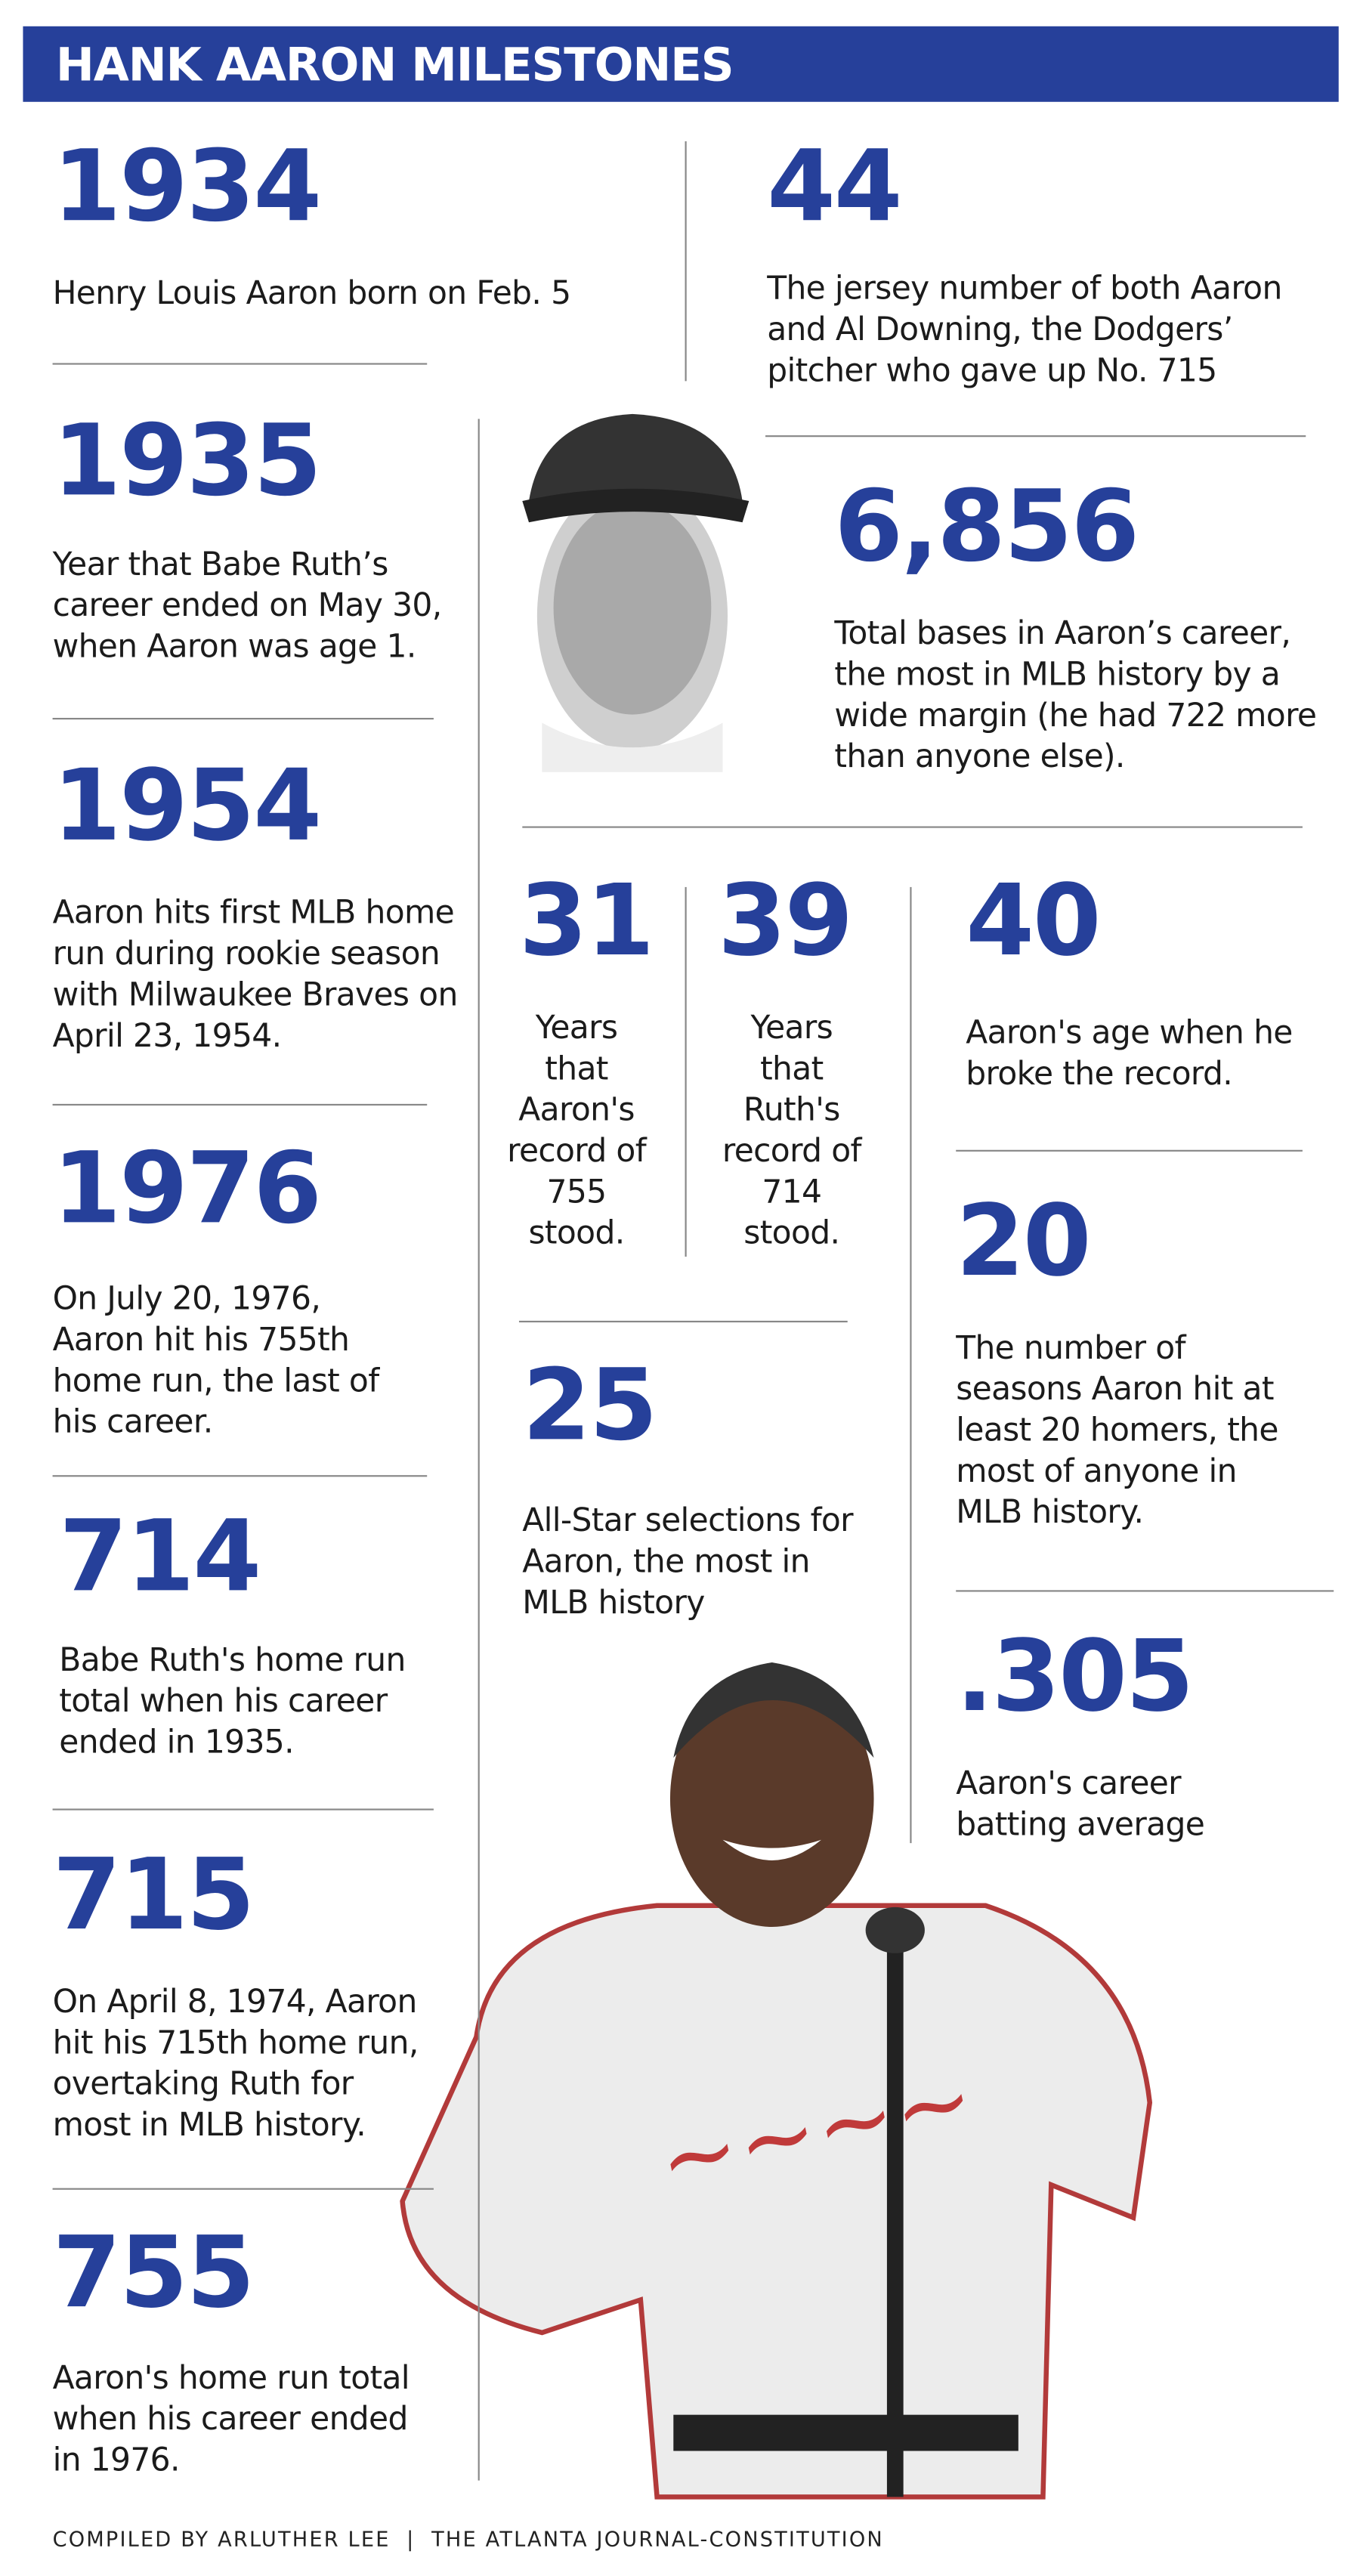 The height and width of the screenshot is (2576, 1360). Describe the element at coordinates (153, 1896) in the screenshot. I see `stat-number: 715` at that location.